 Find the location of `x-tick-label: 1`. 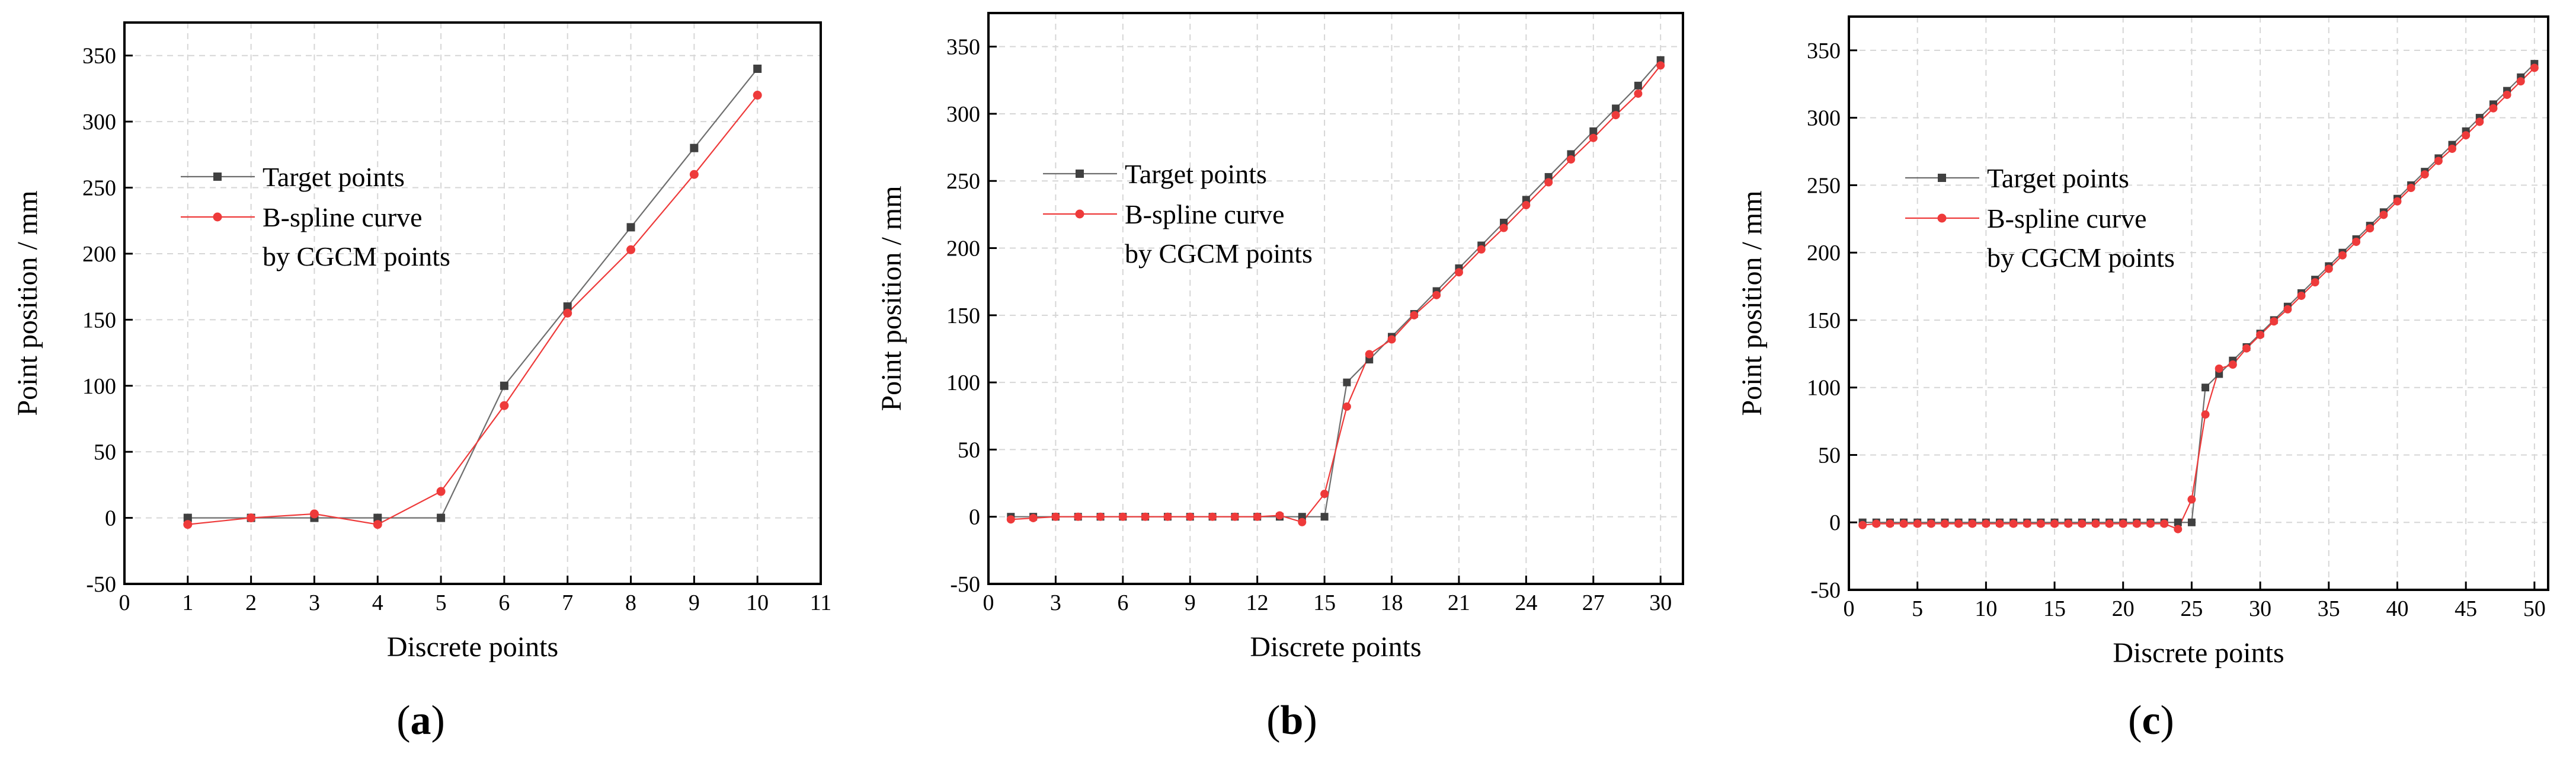

x-tick-label: 1 is located at coordinates (187, 602).